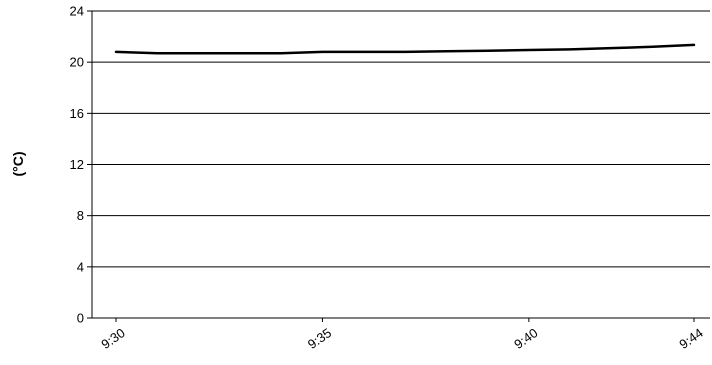 This screenshot has height=365, width=712. Describe the element at coordinates (80, 318) in the screenshot. I see `y-tick-label: 0` at that location.